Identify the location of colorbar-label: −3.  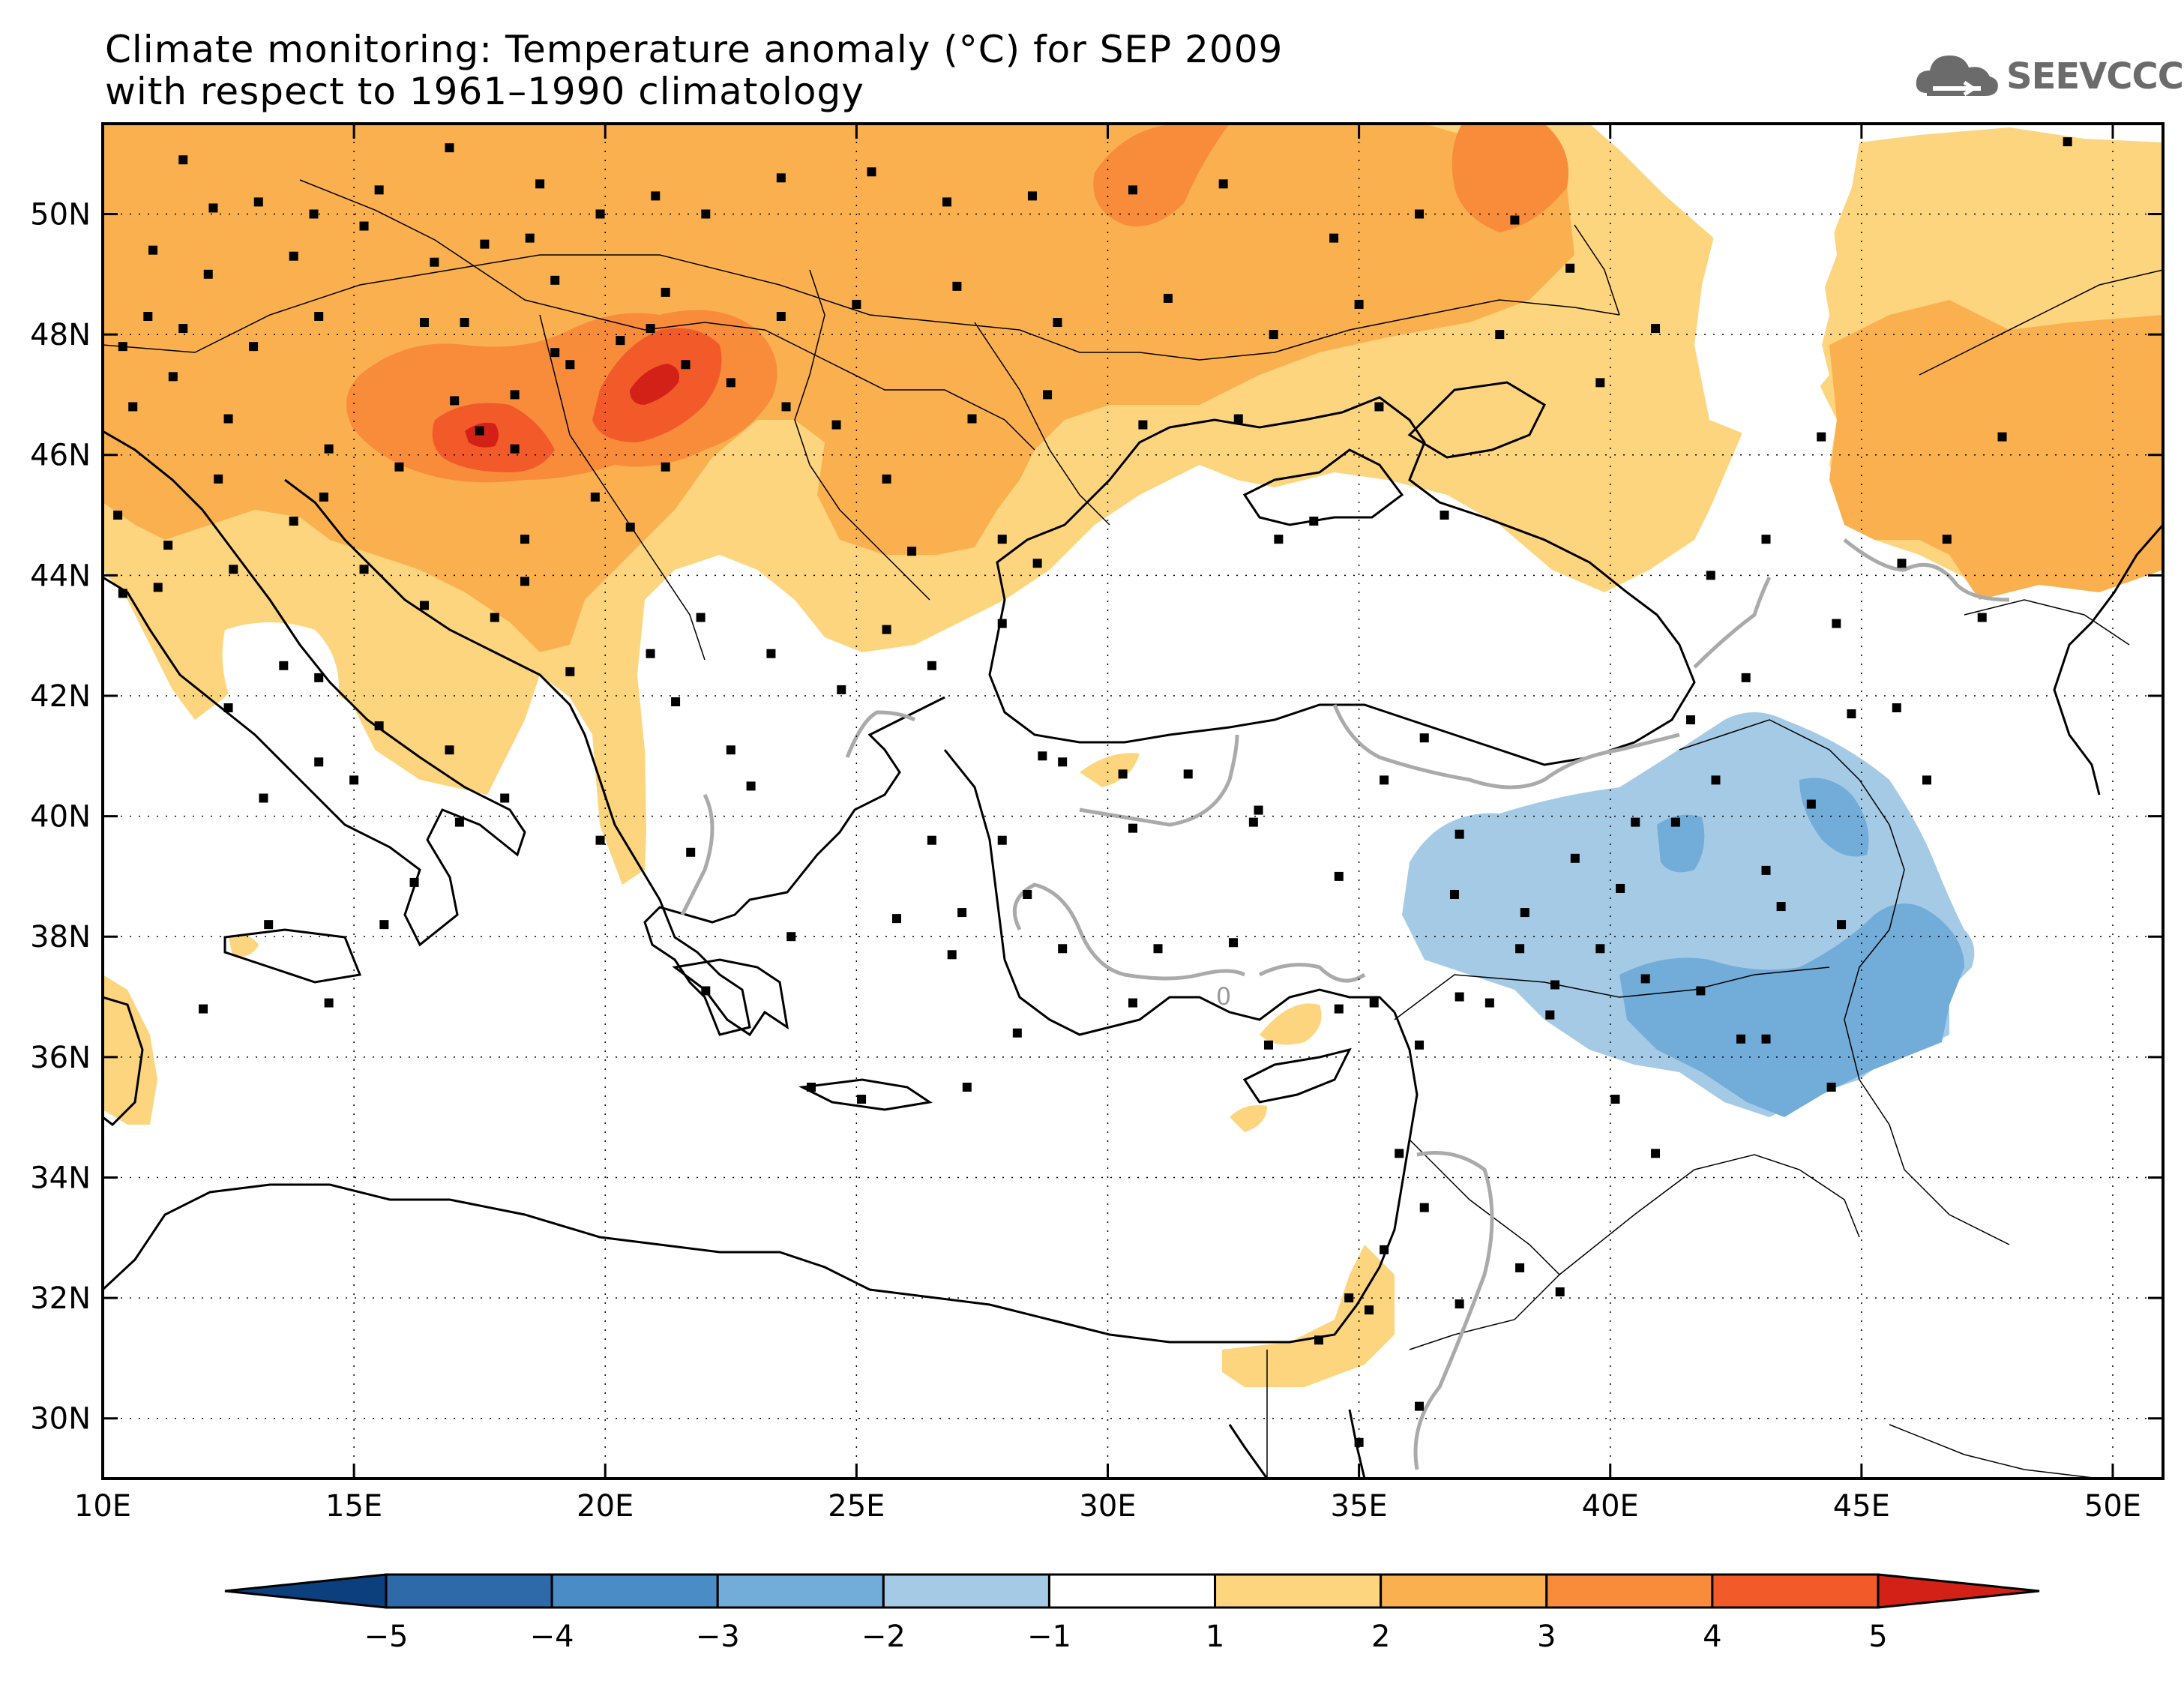
(718, 1637).